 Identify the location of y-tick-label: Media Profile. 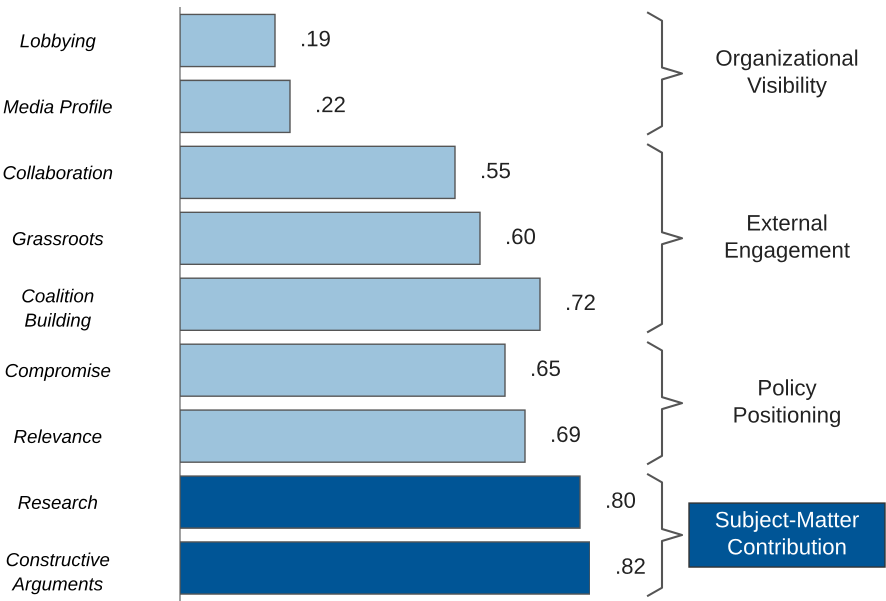
(58, 107).